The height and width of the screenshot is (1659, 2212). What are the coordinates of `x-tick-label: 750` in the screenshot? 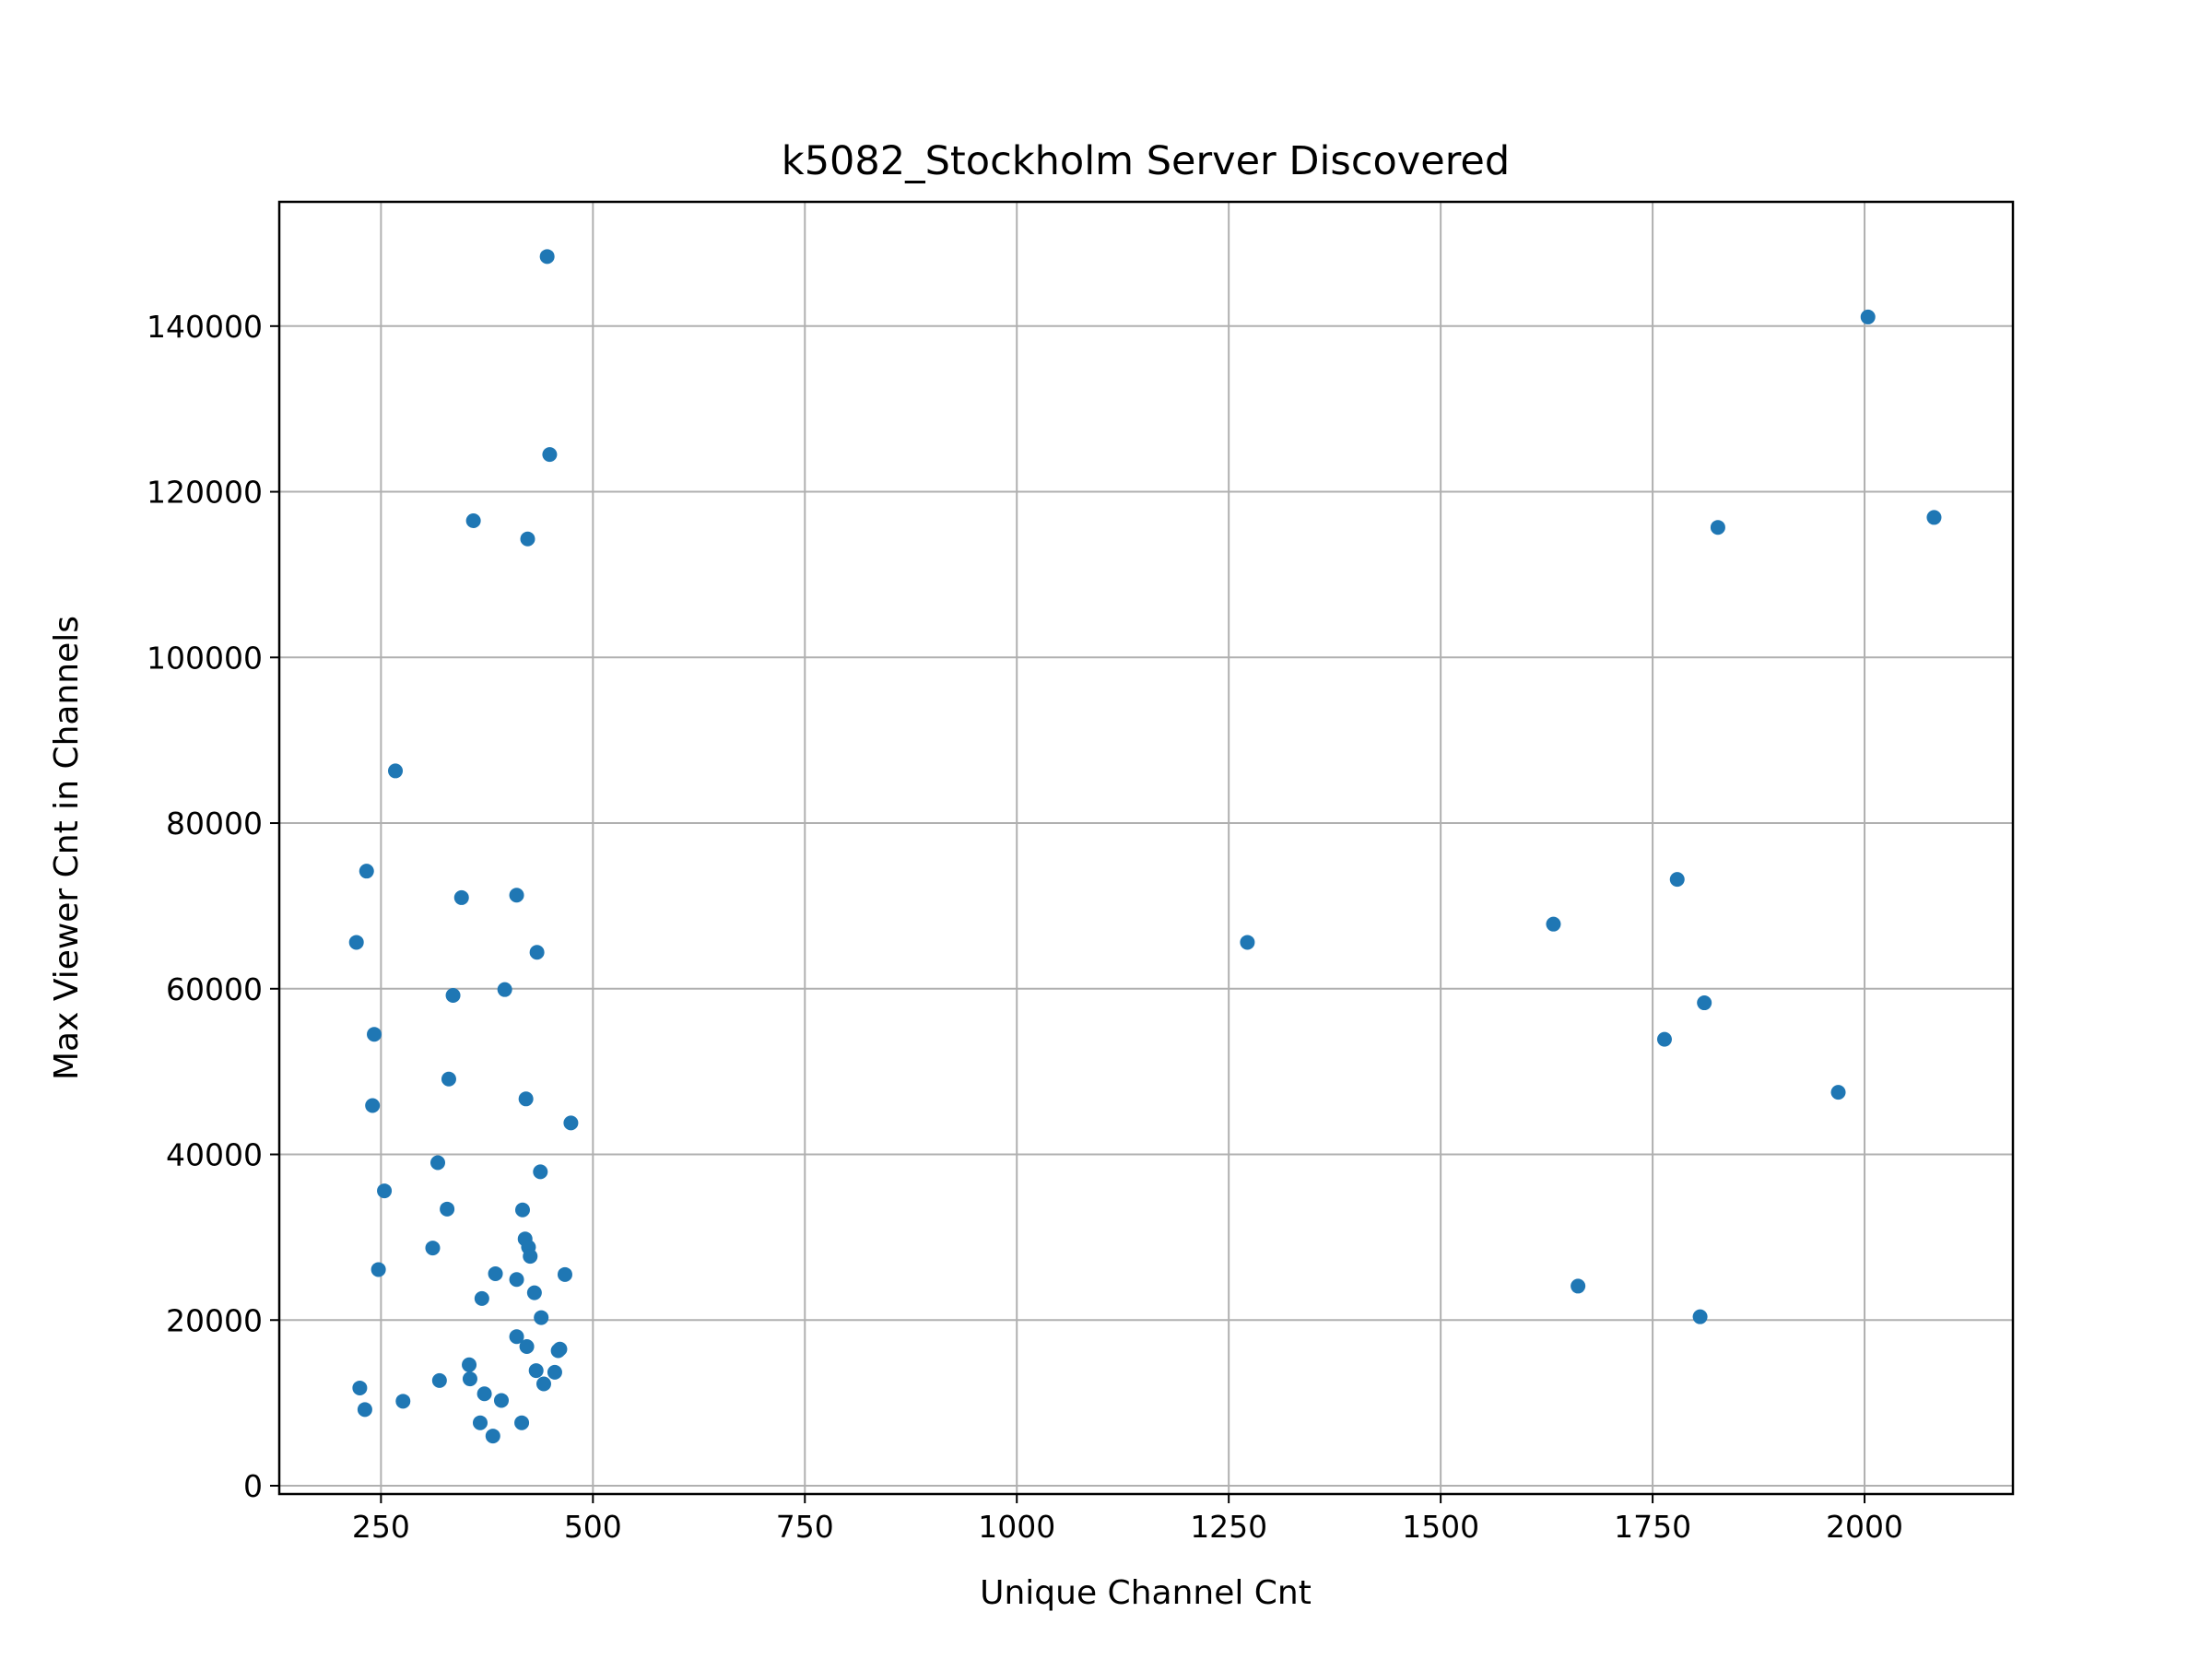 It's located at (805, 1527).